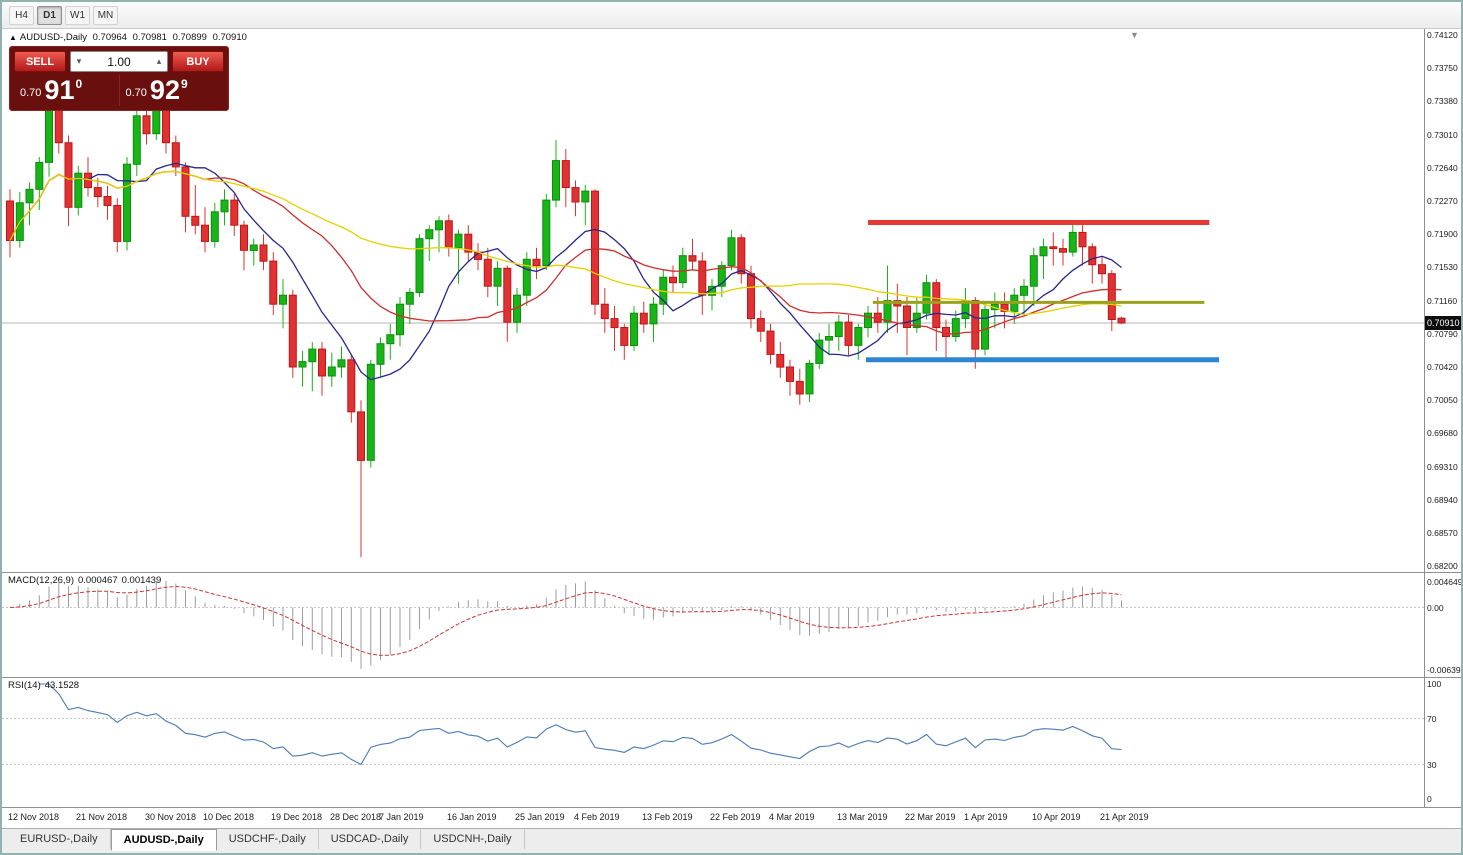 The height and width of the screenshot is (855, 1463). Describe the element at coordinates (40, 61) in the screenshot. I see `sell-button: SELL` at that location.